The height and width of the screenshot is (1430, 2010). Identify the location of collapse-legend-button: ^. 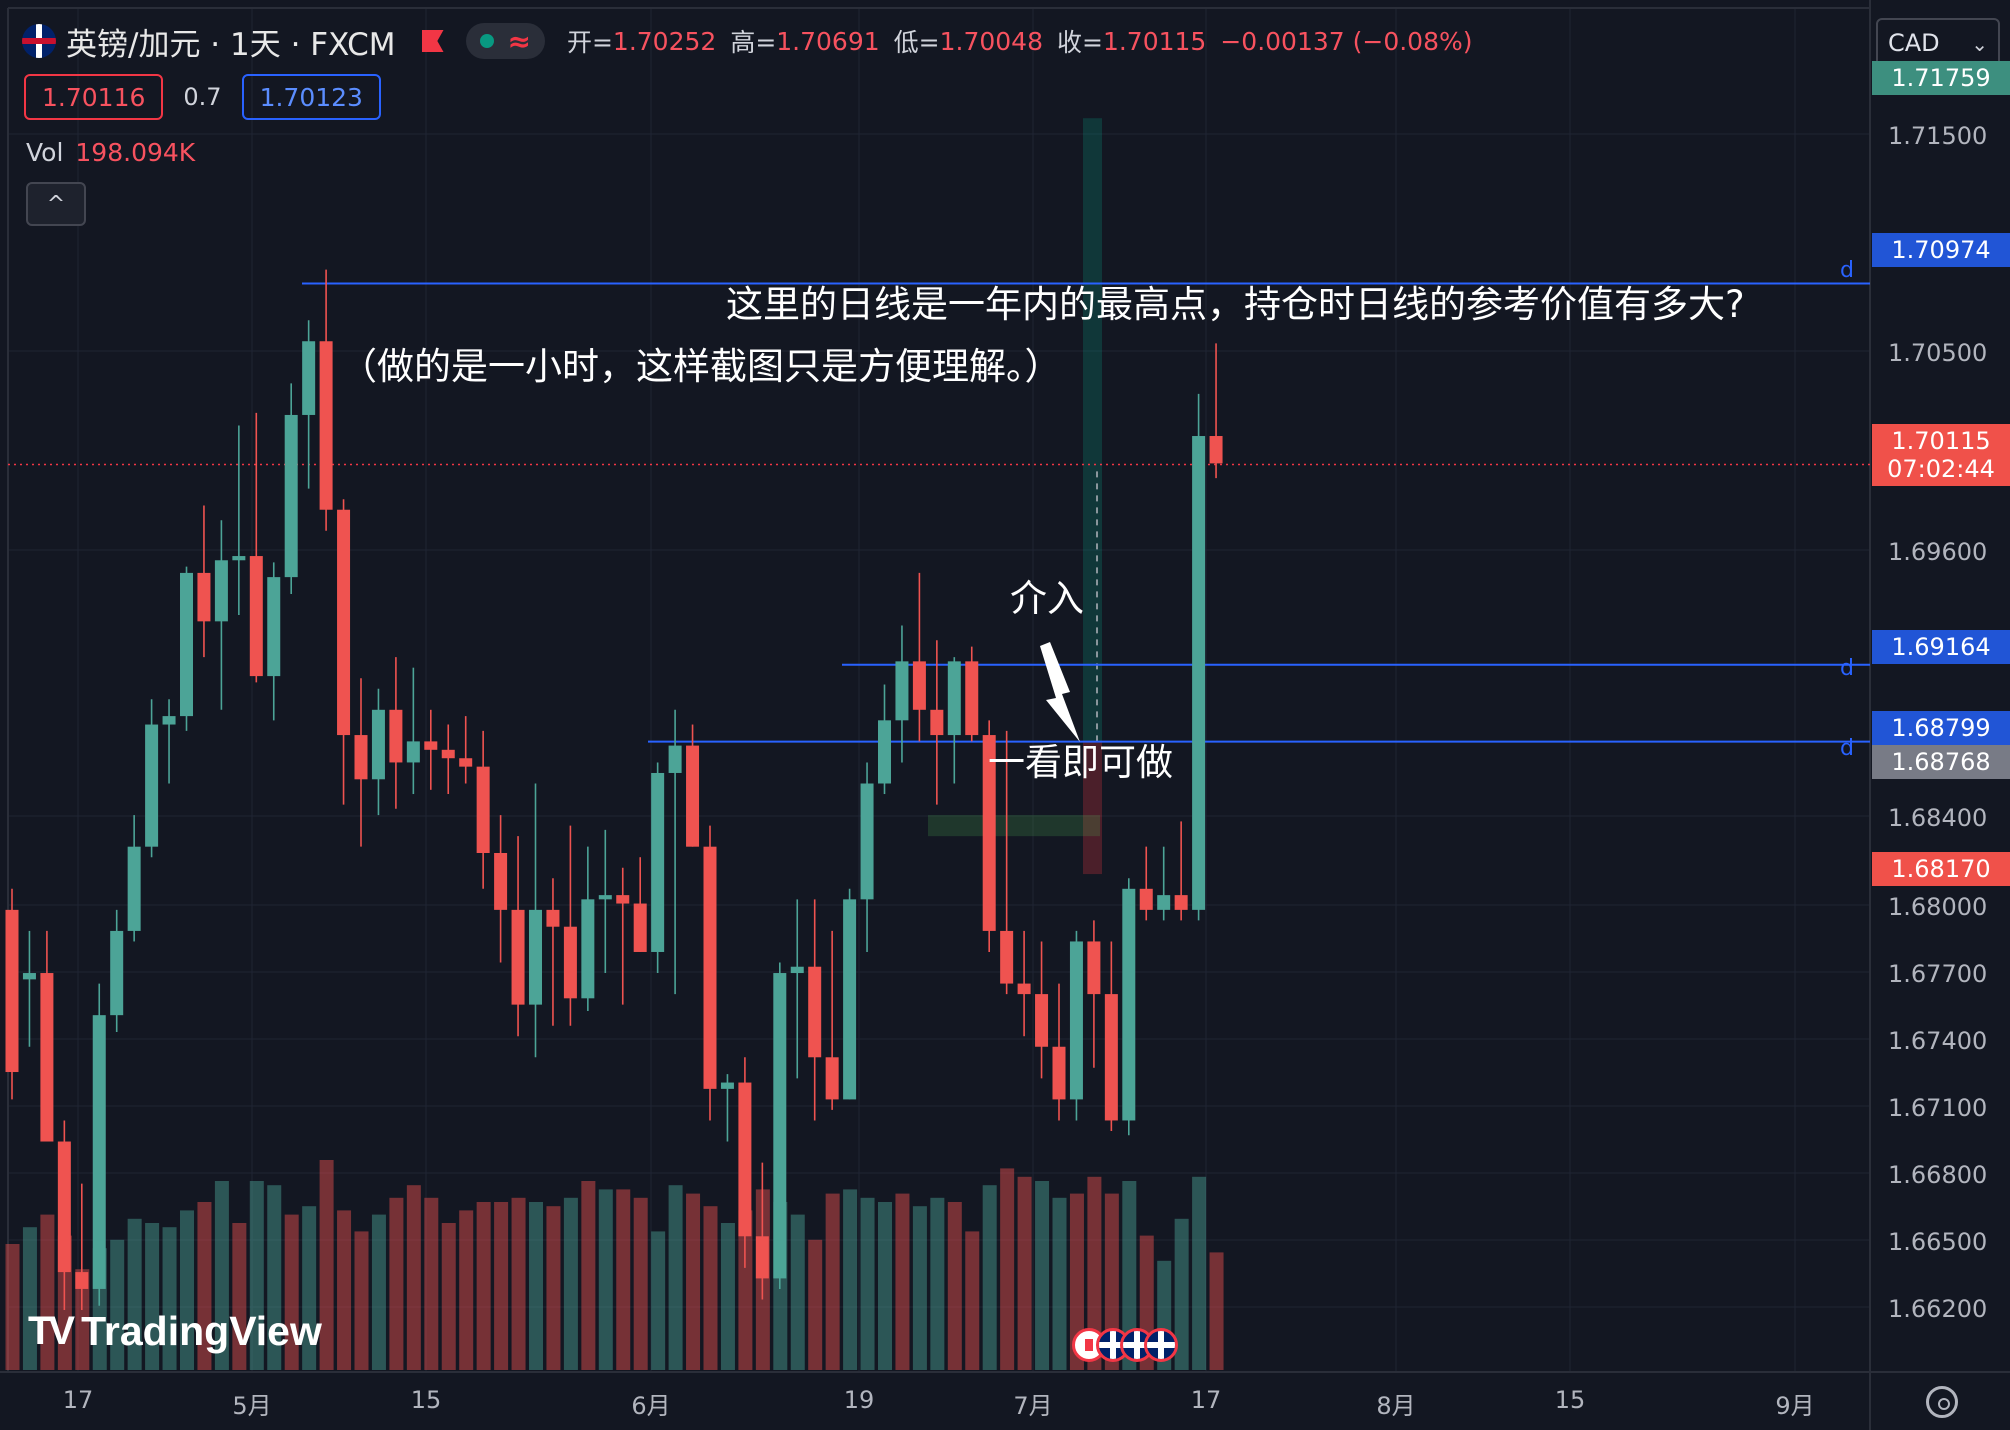
(56, 204).